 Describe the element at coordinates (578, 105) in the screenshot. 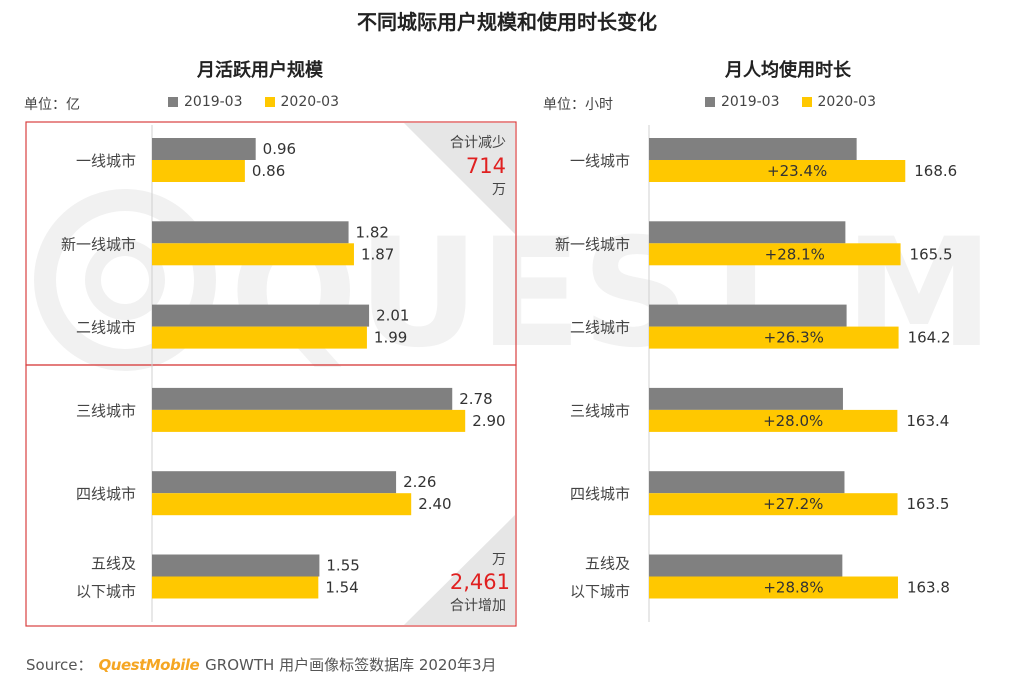

I see `right-unit: 单位：小时` at that location.